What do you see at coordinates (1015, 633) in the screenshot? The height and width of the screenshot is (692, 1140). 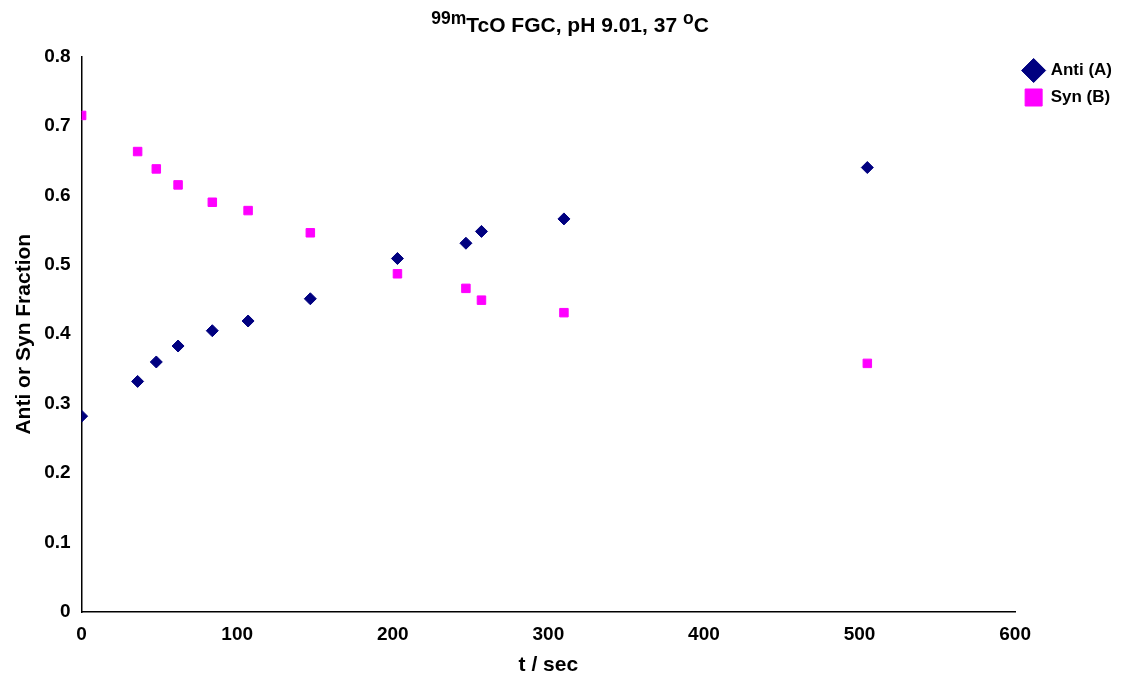 I see `x-tick-label: 600` at bounding box center [1015, 633].